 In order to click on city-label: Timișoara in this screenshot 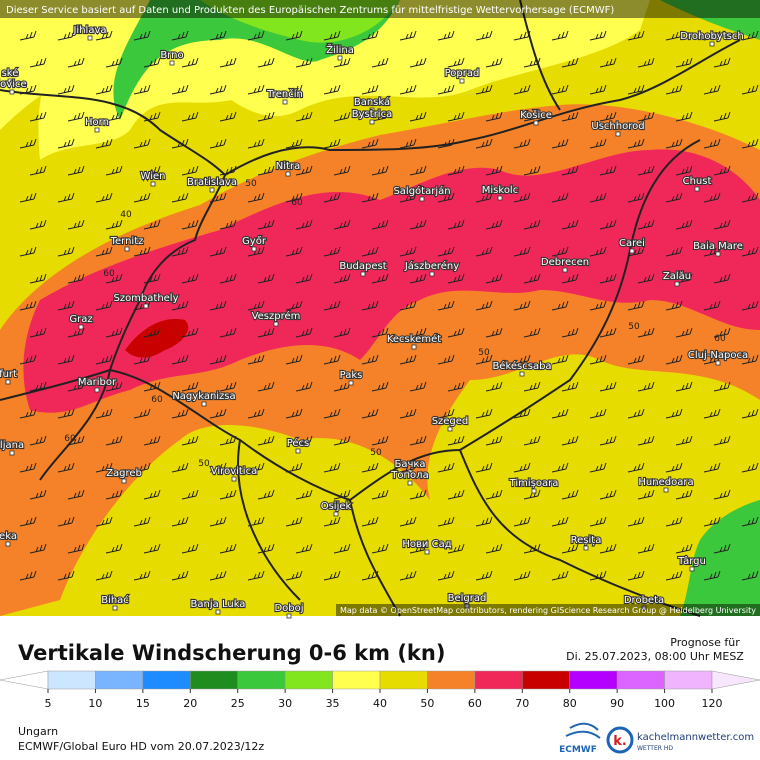, I will do `click(534, 483)`.